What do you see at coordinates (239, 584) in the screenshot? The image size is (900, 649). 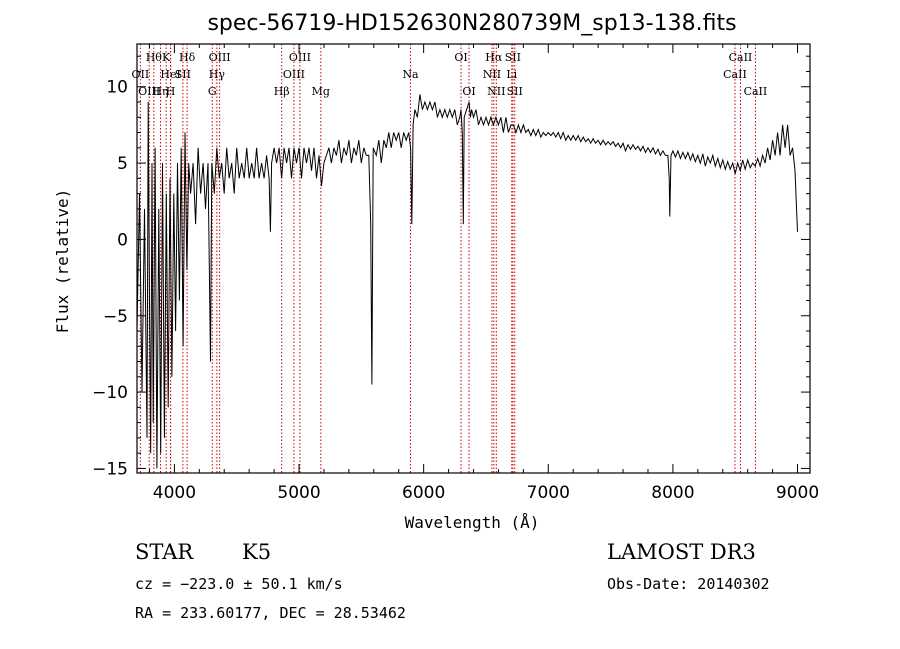 I see `redshift-velocity: cz = −223.0 ± 50.1 km/s` at bounding box center [239, 584].